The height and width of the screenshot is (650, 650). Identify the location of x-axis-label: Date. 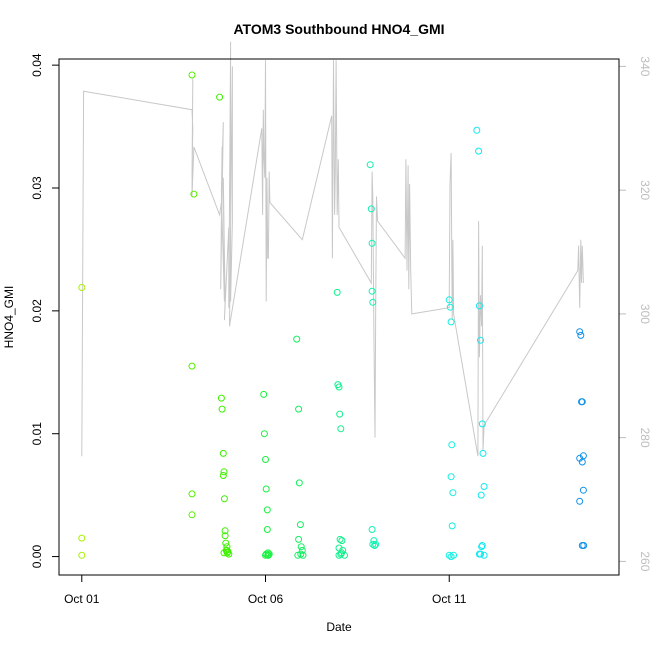
(339, 627).